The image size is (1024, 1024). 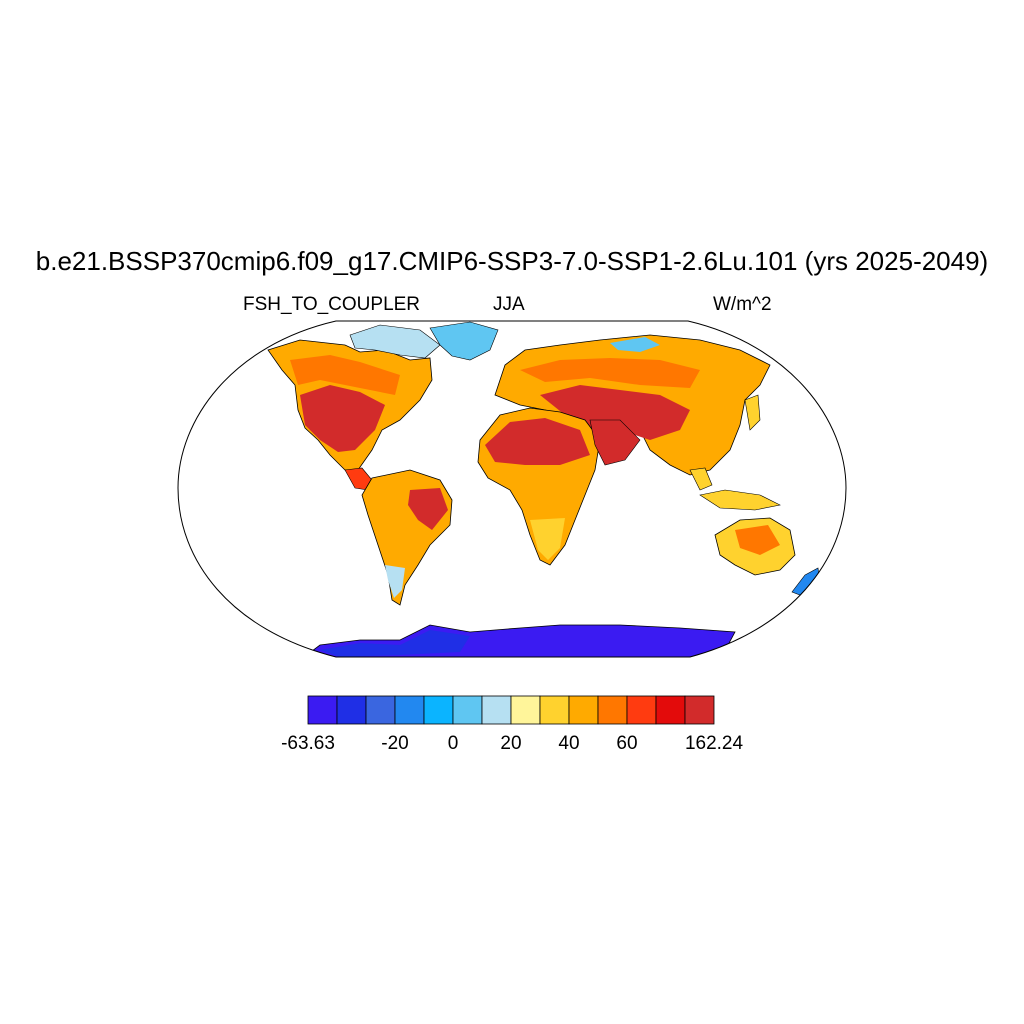 What do you see at coordinates (615, 412) in the screenshot?
I see `eurasia-hot` at bounding box center [615, 412].